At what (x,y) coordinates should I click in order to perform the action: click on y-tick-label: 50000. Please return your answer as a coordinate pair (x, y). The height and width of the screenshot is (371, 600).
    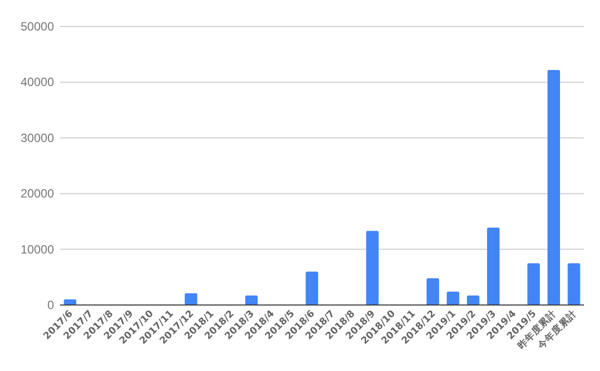
    Looking at the image, I should click on (37, 27).